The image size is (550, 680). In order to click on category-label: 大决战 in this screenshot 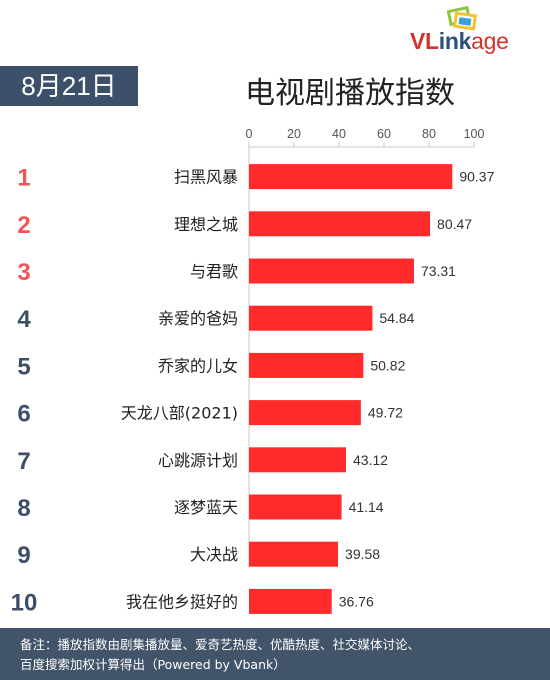, I will do `click(214, 554)`.